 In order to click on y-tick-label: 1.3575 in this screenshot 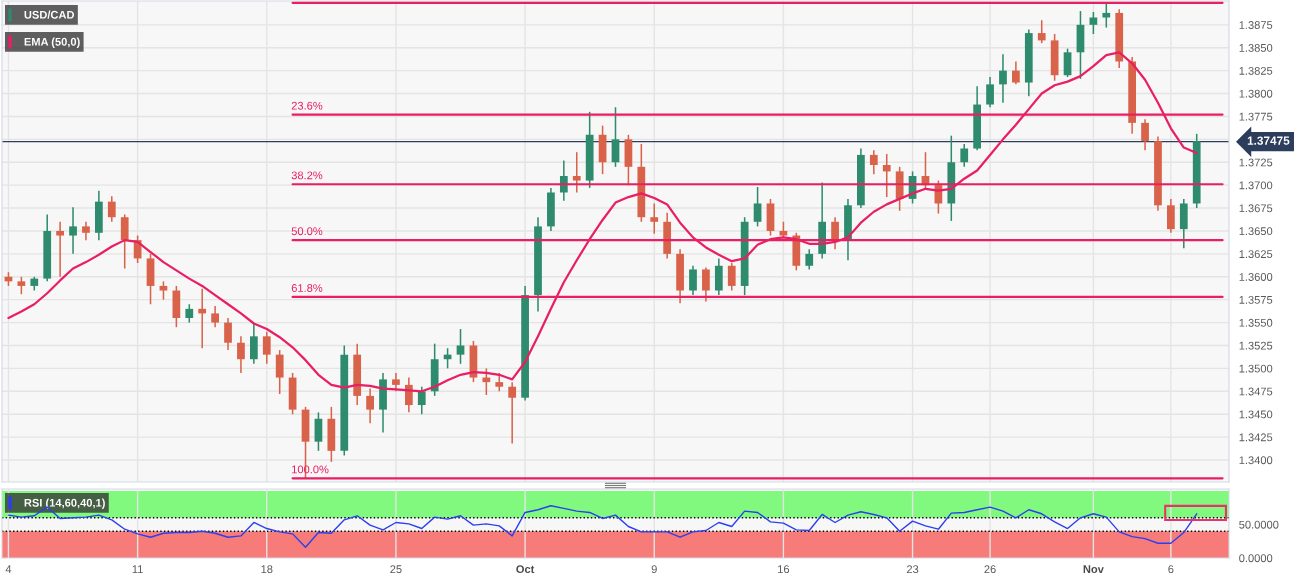, I will do `click(1256, 299)`.